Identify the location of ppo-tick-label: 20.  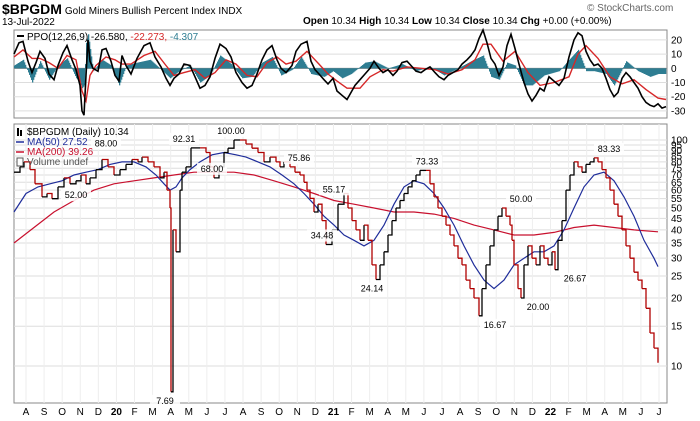
(677, 40).